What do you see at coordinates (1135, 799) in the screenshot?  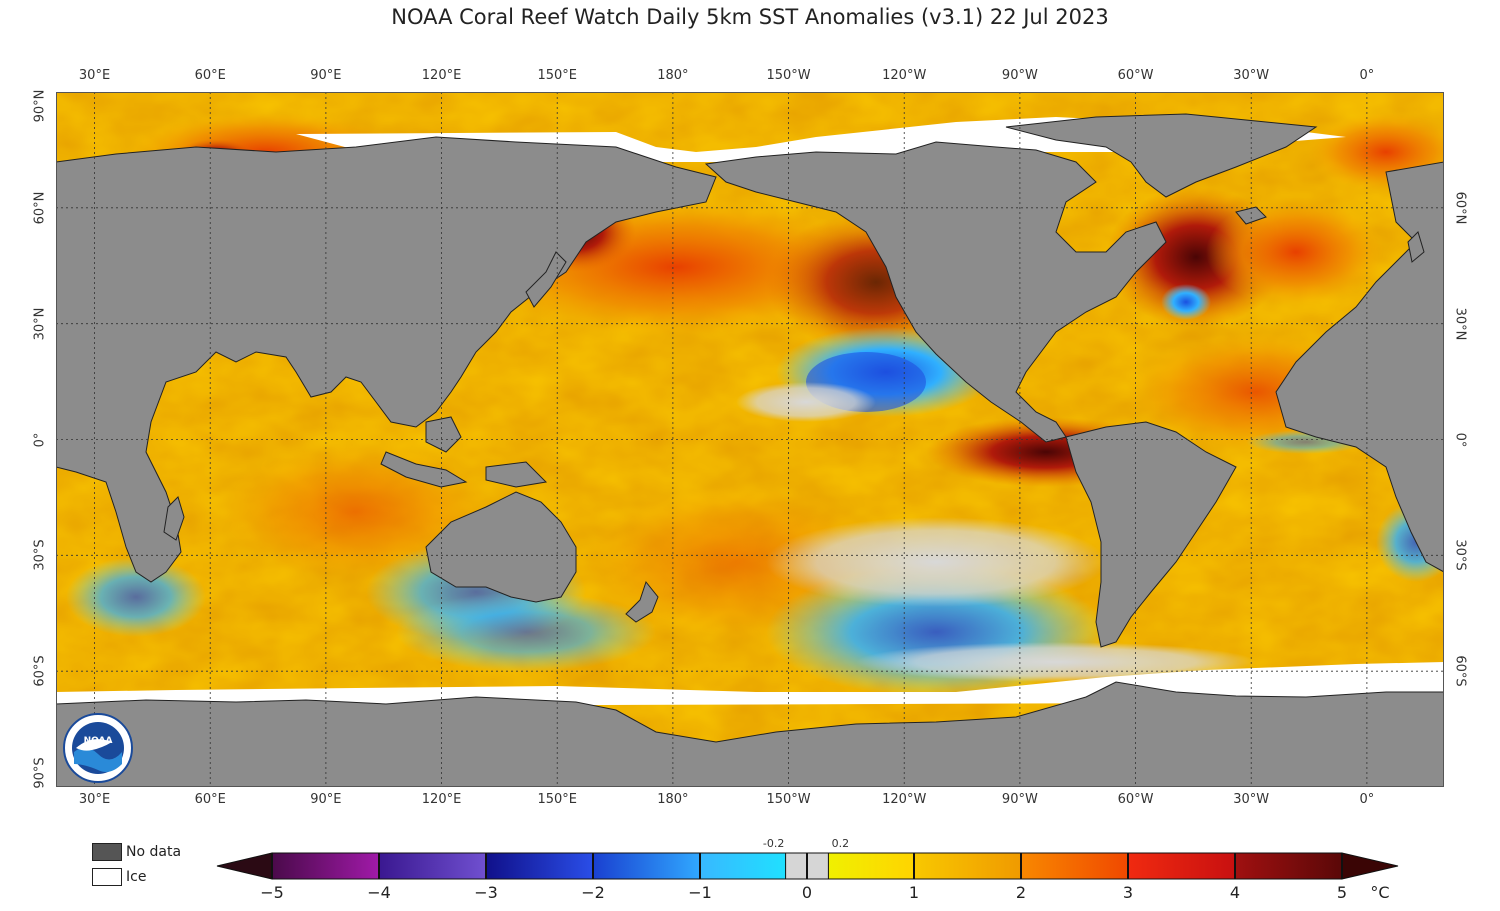 I see `lon-tick-label-bottom: 60°W` at bounding box center [1135, 799].